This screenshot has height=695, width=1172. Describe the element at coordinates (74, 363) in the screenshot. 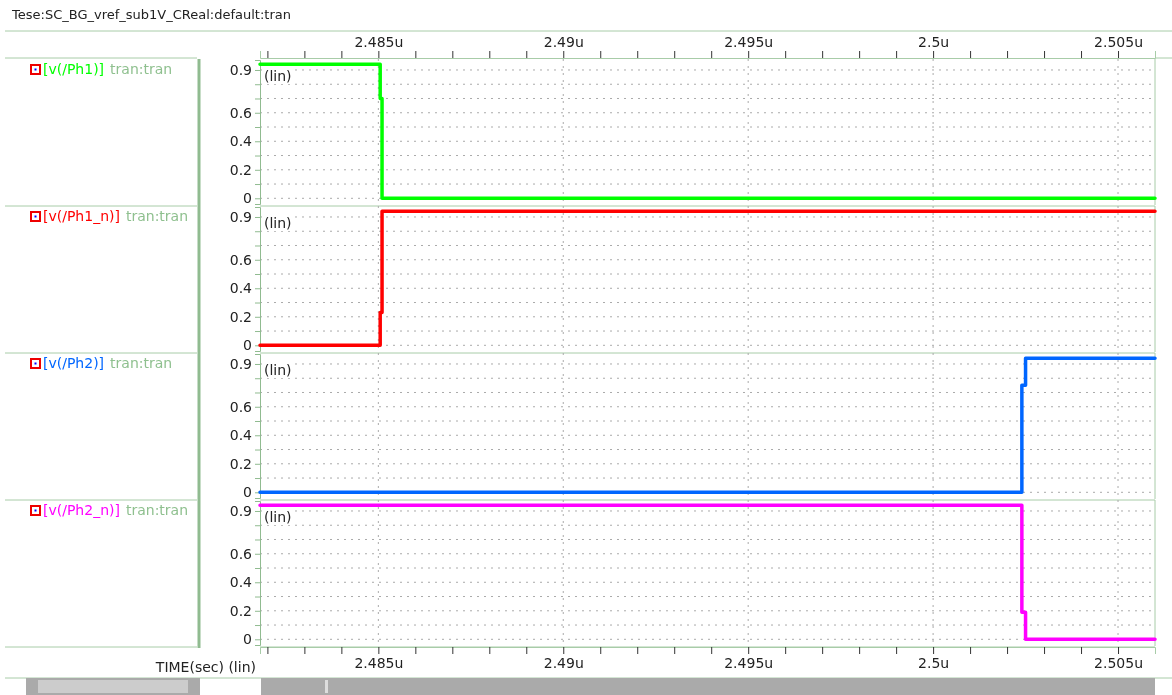

I see `text: [v(/Ph2)]` at that location.